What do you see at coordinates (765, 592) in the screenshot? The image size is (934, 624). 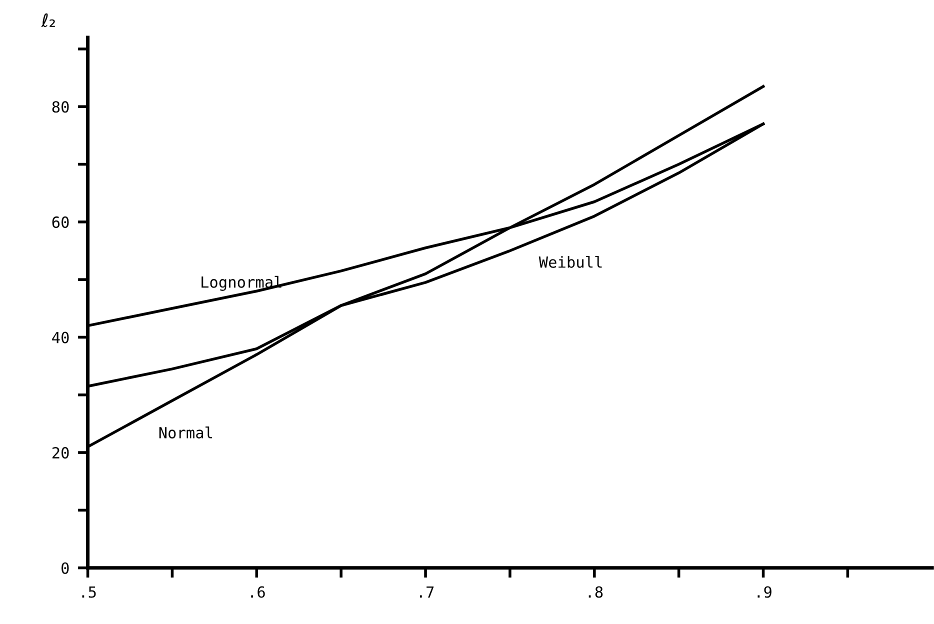 I see `x-tick-label: .9` at bounding box center [765, 592].